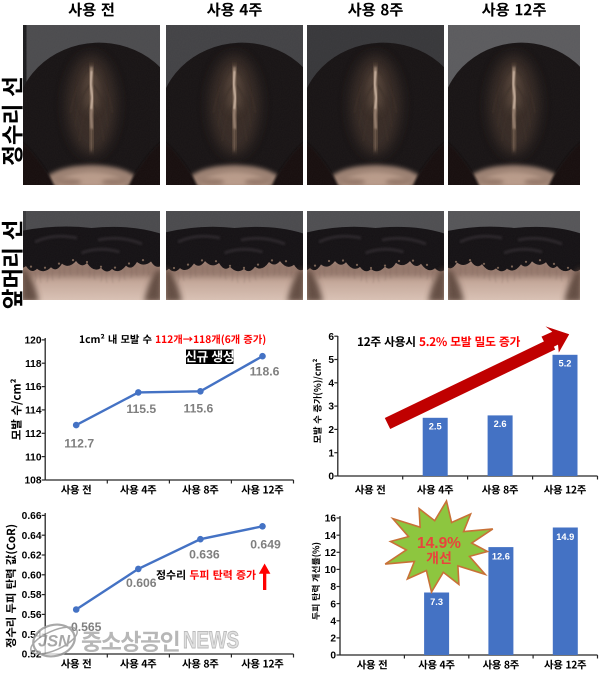  What do you see at coordinates (331, 536) in the screenshot?
I see `svg-text: 14` at bounding box center [331, 536].